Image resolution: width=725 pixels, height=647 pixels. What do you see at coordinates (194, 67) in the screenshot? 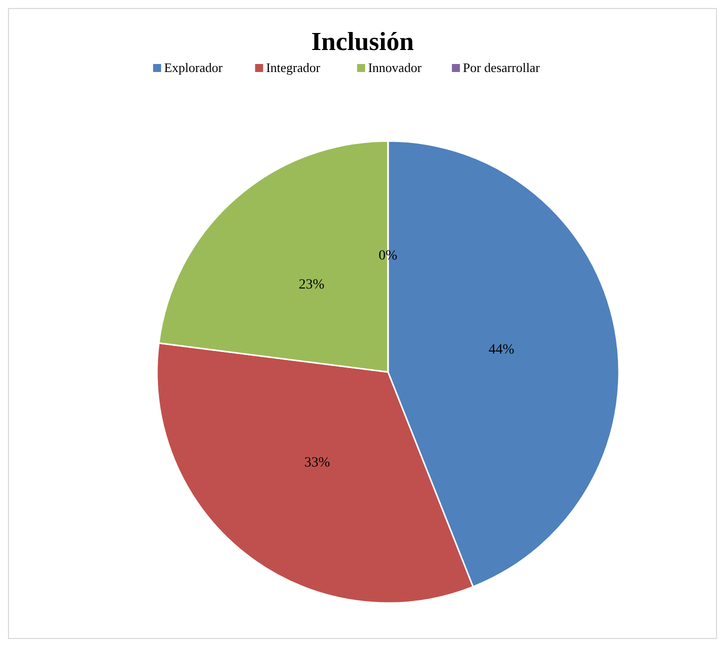
I see `legend-label: Explorador` at bounding box center [194, 67].